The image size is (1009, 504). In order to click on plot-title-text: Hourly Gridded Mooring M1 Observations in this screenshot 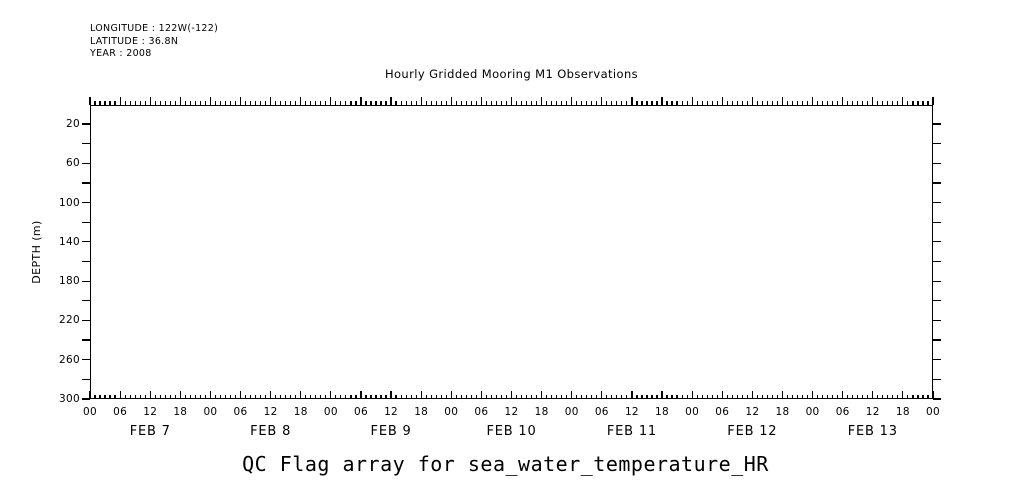, I will do `click(511, 74)`.